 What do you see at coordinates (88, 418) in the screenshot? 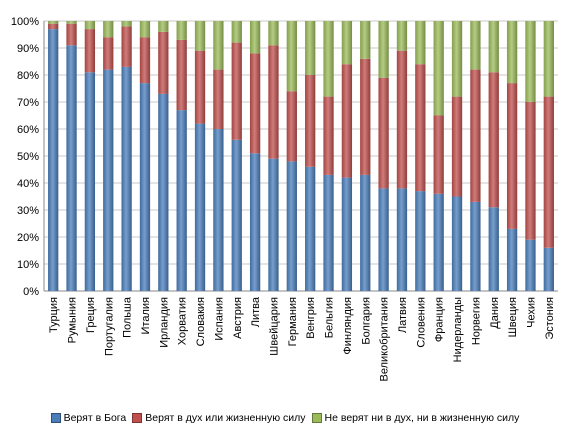
I see `legend-item-believe-god: Верят в Бога` at bounding box center [88, 418].